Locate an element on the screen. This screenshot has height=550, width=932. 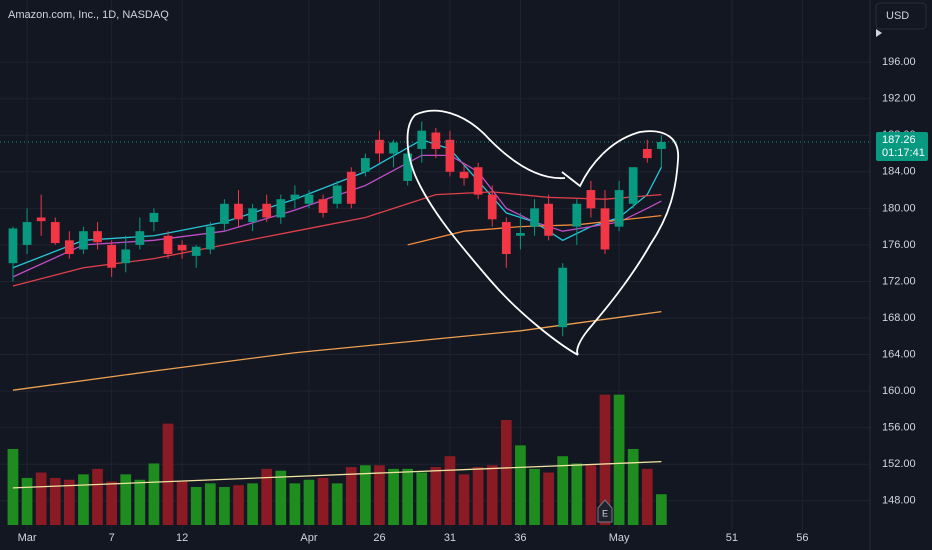
earnings-letter: E is located at coordinates (605, 513).